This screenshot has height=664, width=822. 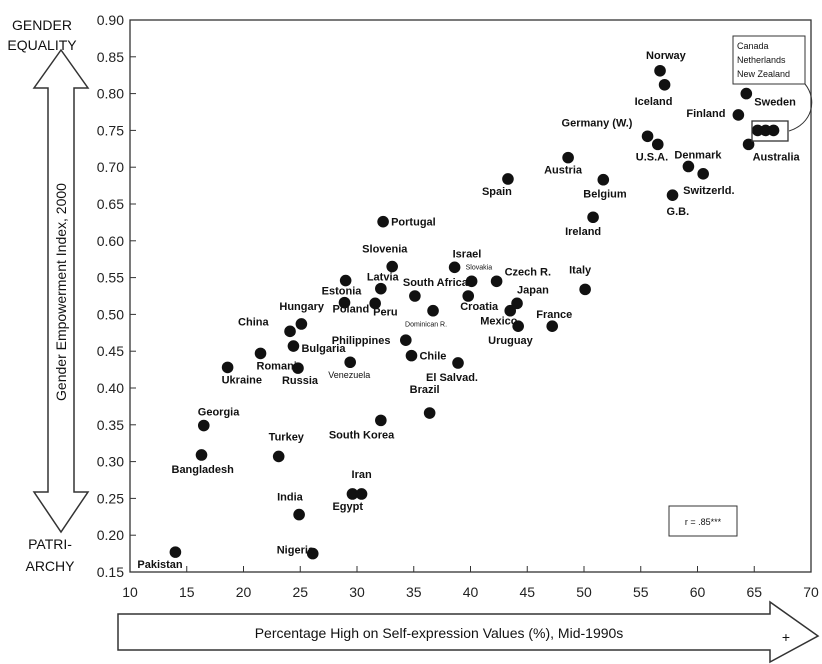 What do you see at coordinates (471, 281) in the screenshot?
I see `point-slovakia` at bounding box center [471, 281].